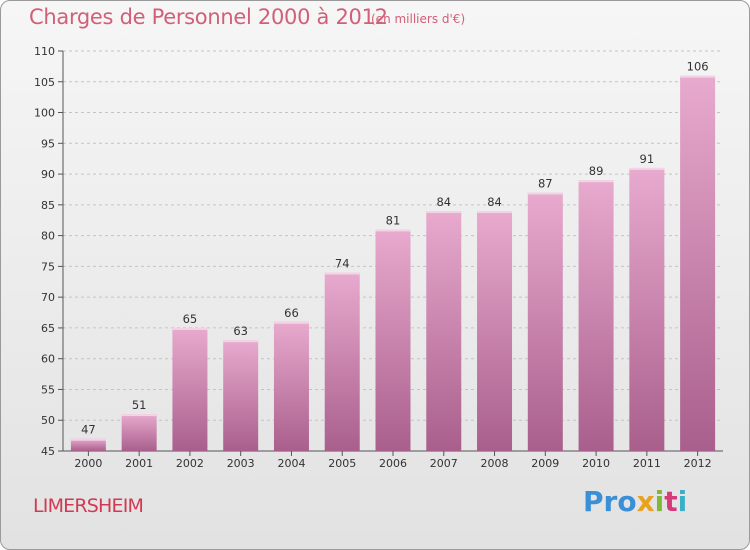 The width and height of the screenshot is (750, 550). Describe the element at coordinates (241, 463) in the screenshot. I see `x-tick-label: 2003` at that location.